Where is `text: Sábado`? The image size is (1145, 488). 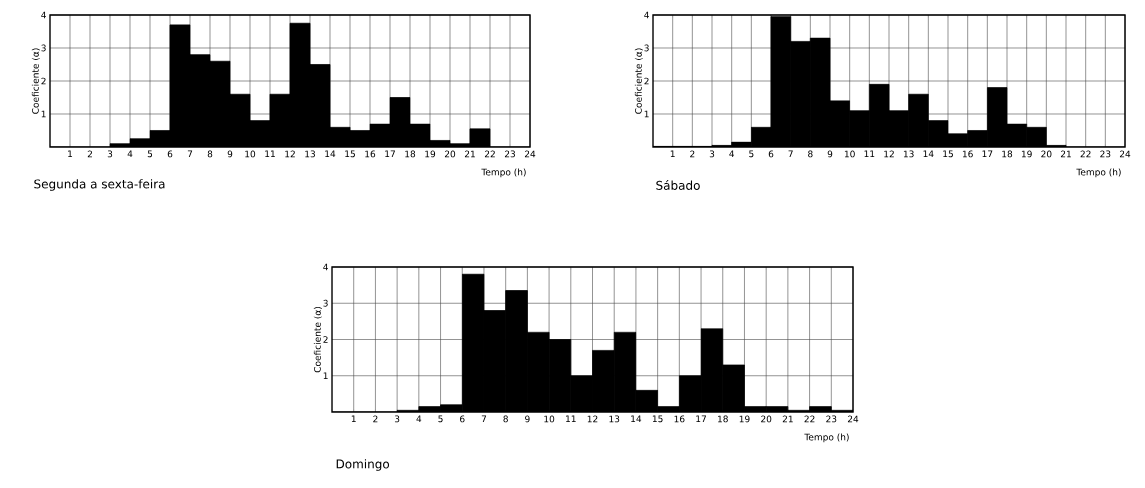 text: Sábado is located at coordinates (678, 185).